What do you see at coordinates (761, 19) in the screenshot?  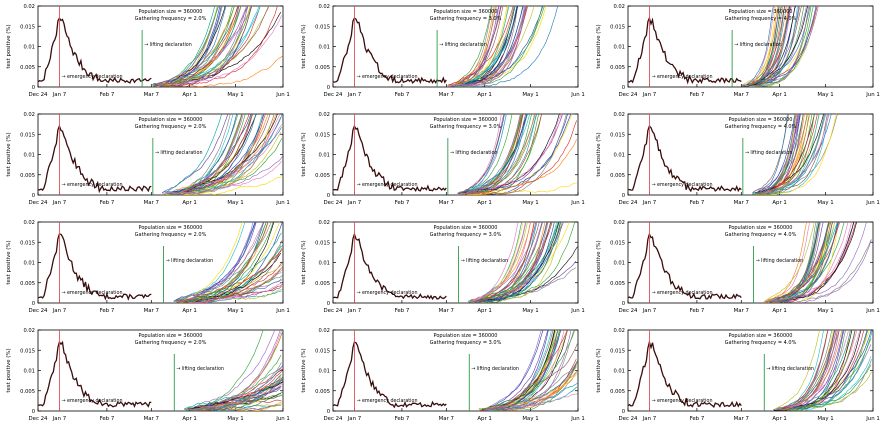 I see `gathering-annotation: Gathering frequency = 4.0%` at bounding box center [761, 19].